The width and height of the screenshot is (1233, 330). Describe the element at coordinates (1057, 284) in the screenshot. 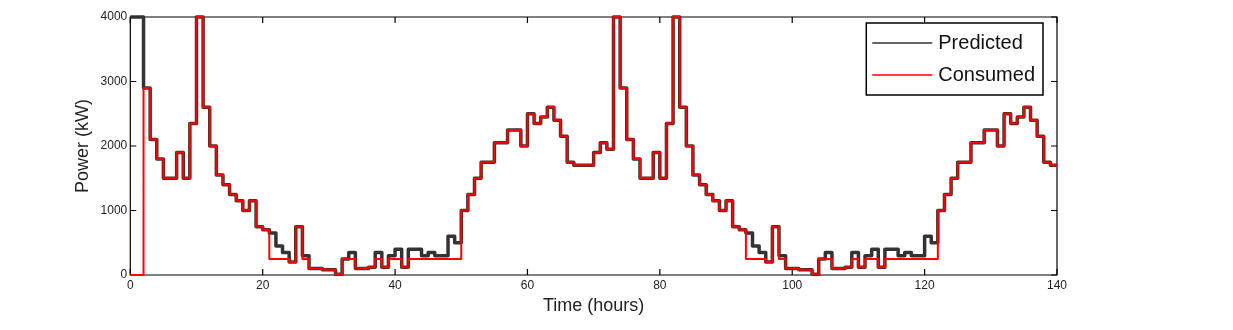

I see `x-tick-label: 140` at that location.